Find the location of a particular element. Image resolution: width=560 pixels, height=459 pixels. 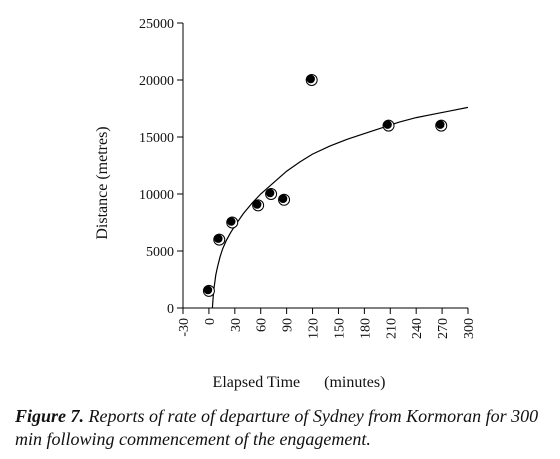

y-tick-label: 0 is located at coordinates (170, 309).